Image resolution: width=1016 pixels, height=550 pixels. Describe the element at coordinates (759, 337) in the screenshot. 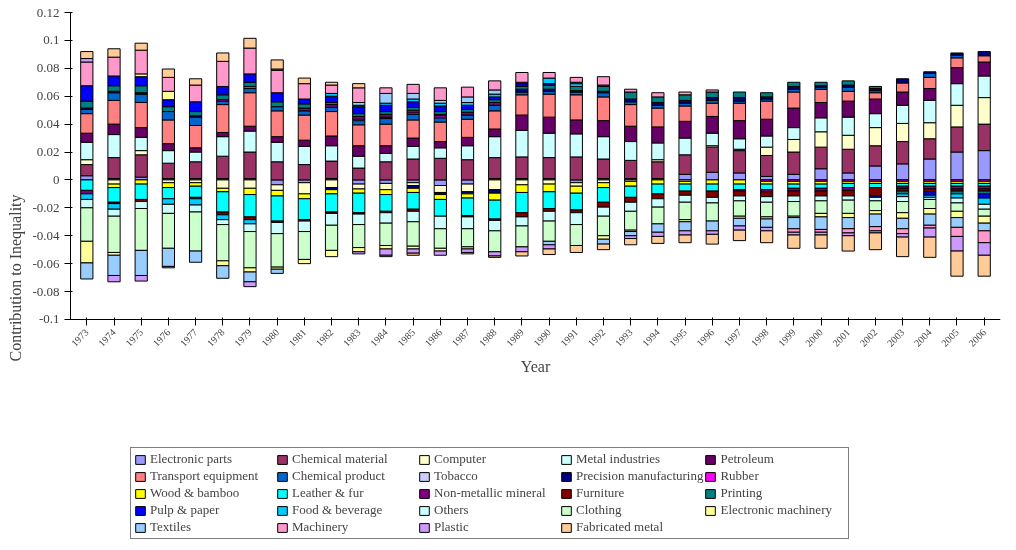

I see `x-tick-label: 1998` at that location.